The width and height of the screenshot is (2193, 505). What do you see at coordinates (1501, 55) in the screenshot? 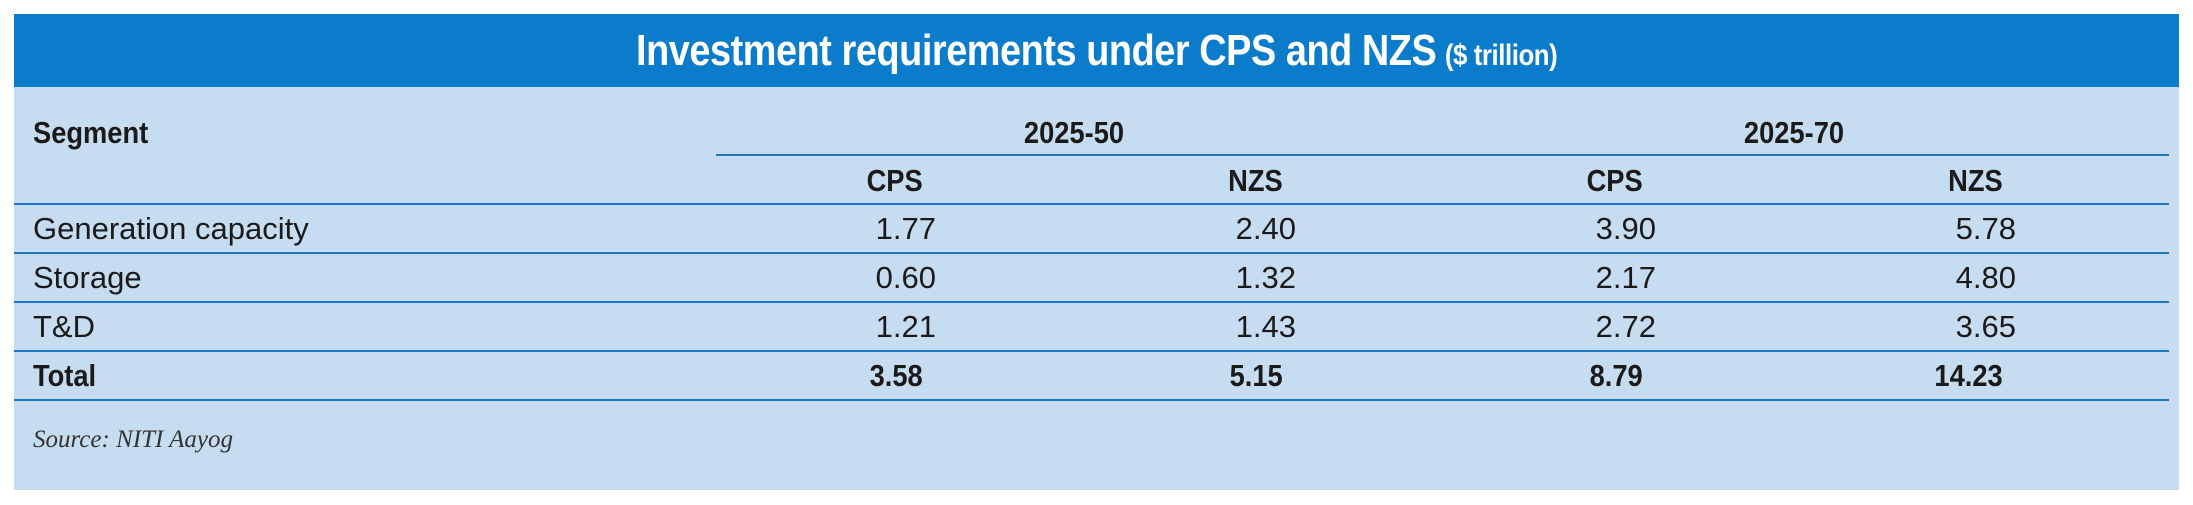
I see `title-unit: ($ trillion)` at bounding box center [1501, 55].